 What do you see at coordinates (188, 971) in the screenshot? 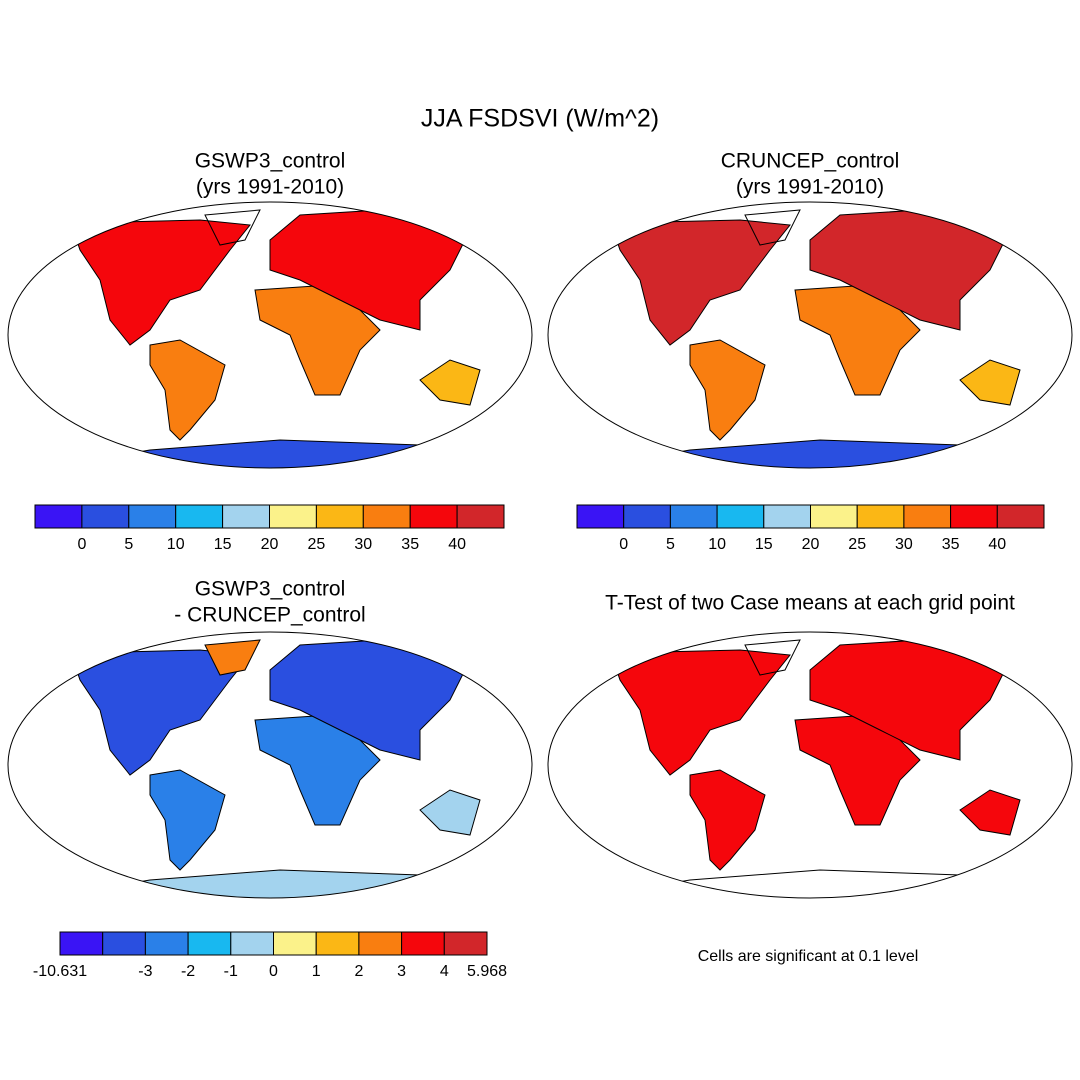
I see `colorbar-label: -2` at bounding box center [188, 971].